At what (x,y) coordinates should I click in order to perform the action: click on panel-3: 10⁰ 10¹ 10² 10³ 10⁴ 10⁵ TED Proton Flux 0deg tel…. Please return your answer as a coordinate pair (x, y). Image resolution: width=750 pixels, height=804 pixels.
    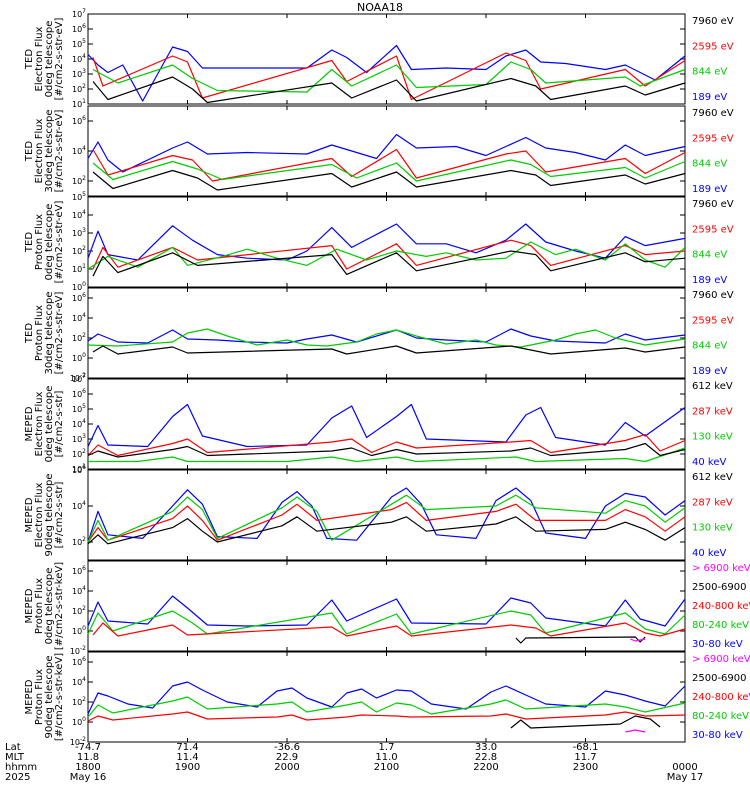
    Looking at the image, I should click on (379, 241).